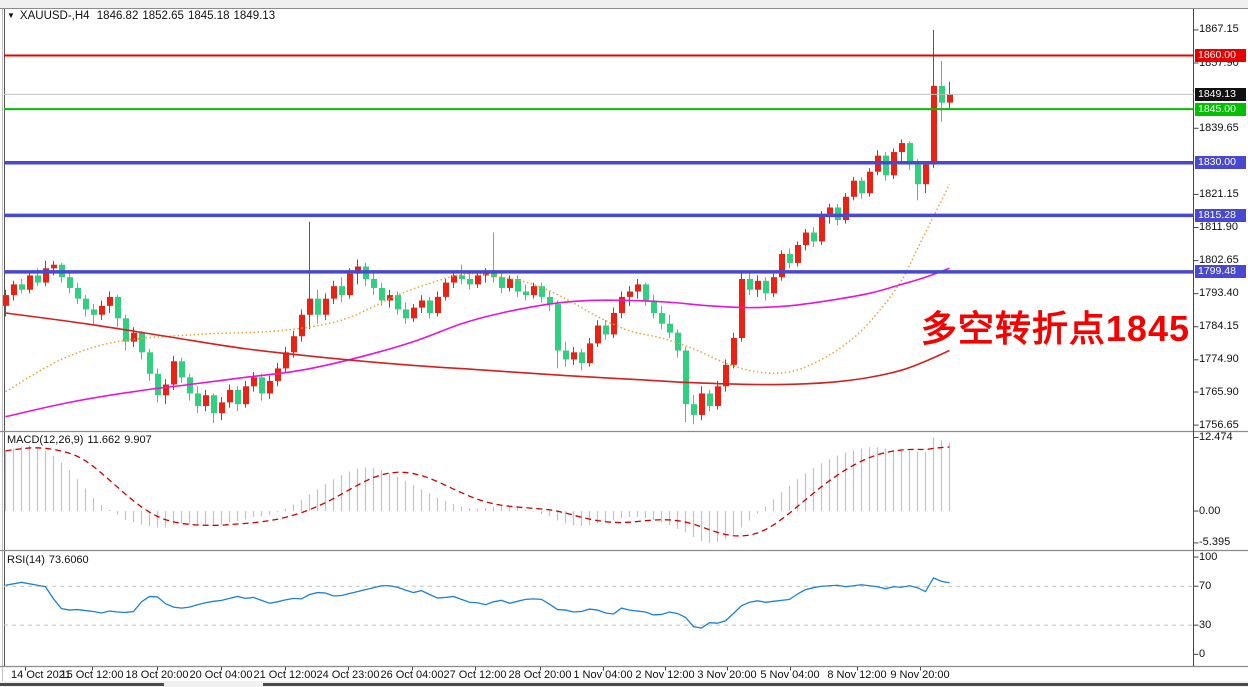 The width and height of the screenshot is (1248, 687). I want to click on rsi-indicator-label: RSI(14) 73.6060, so click(50, 560).